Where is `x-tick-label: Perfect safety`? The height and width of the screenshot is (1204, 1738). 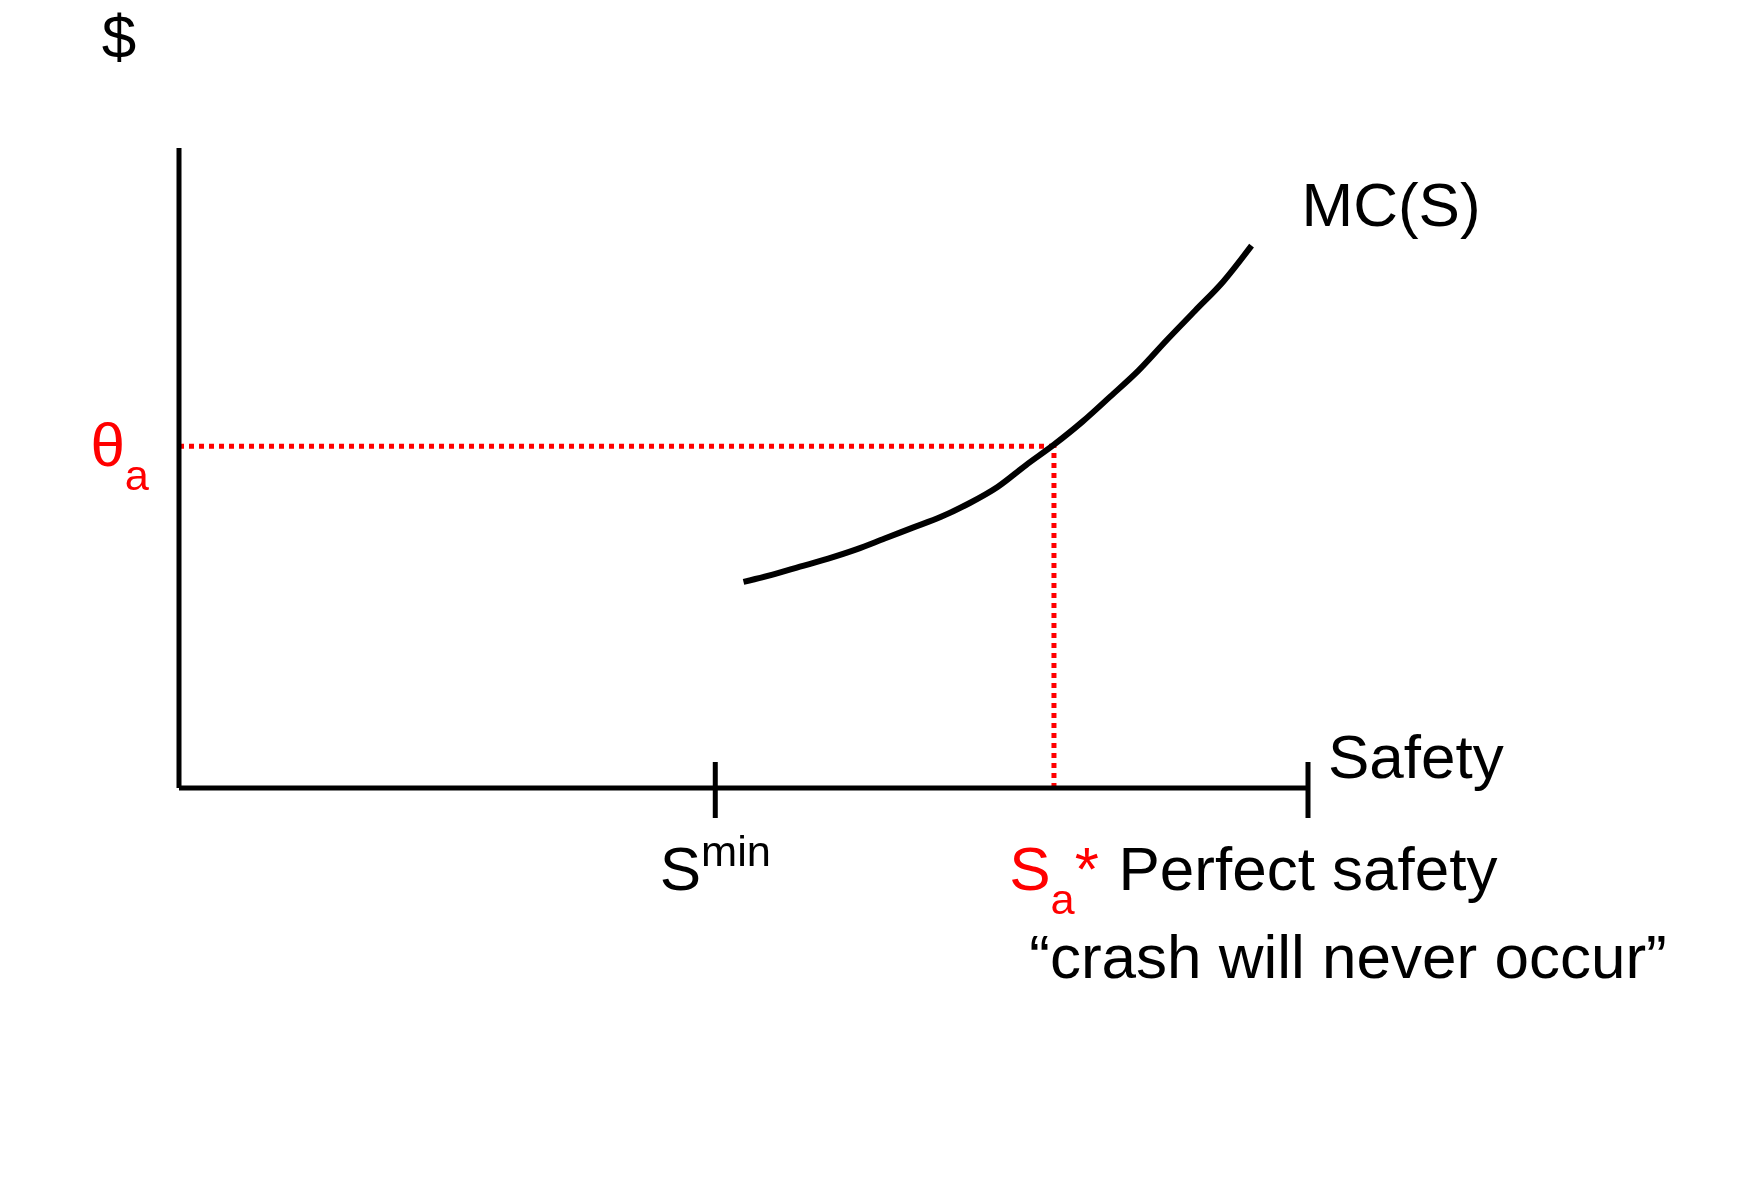
x-tick-label: Perfect safety is located at coordinates (1308, 868).